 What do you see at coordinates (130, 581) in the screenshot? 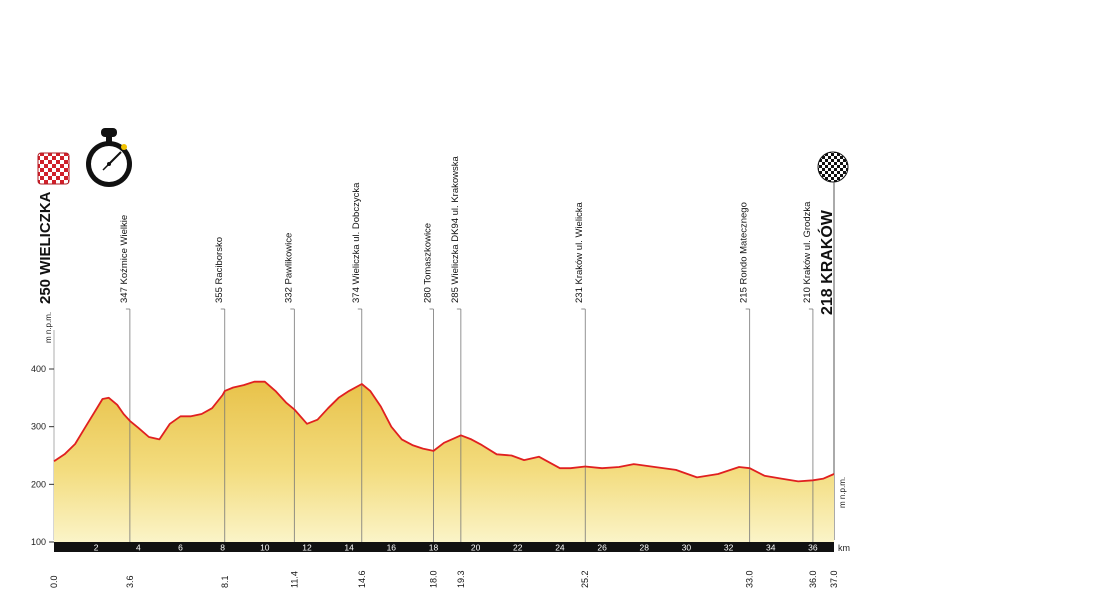
I see `waypoint-km-label: 3.6` at bounding box center [130, 581].